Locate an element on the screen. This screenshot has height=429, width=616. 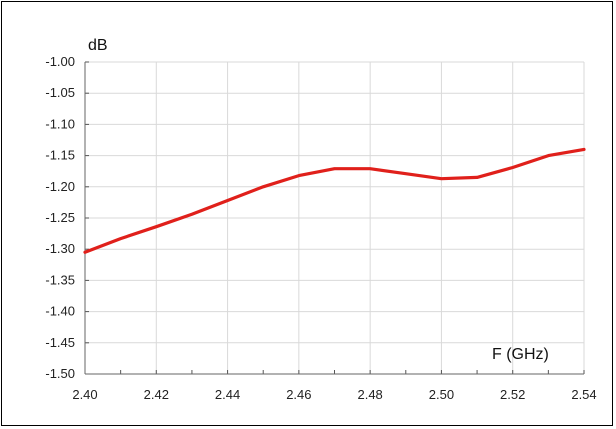
y-tick-label: -1.05 is located at coordinates (60, 92).